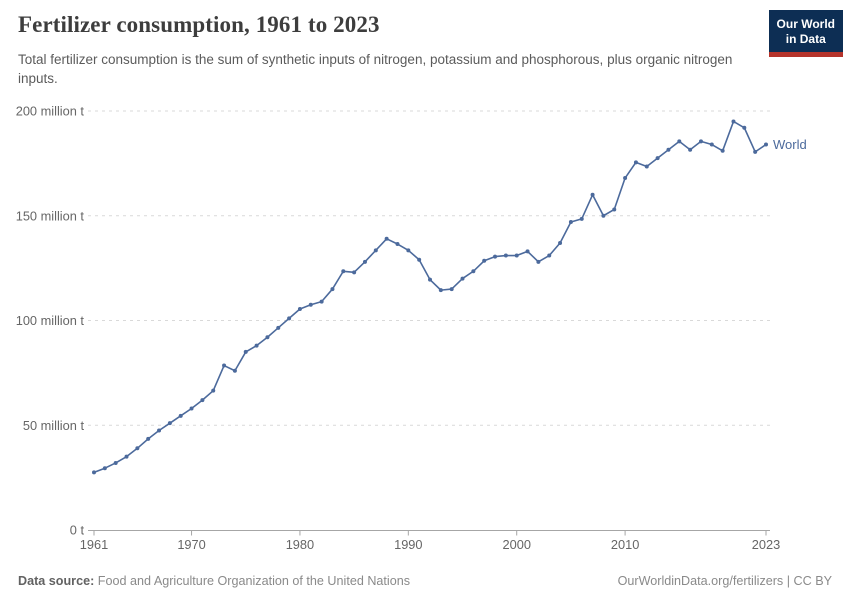  I want to click on data-point-world-1986, so click(364, 261).